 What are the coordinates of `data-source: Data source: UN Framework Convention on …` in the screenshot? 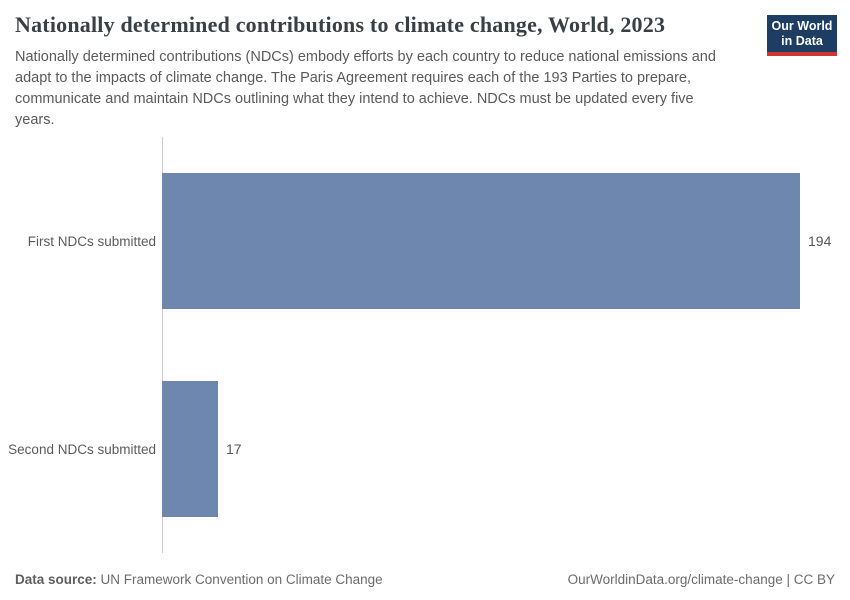 It's located at (199, 579).